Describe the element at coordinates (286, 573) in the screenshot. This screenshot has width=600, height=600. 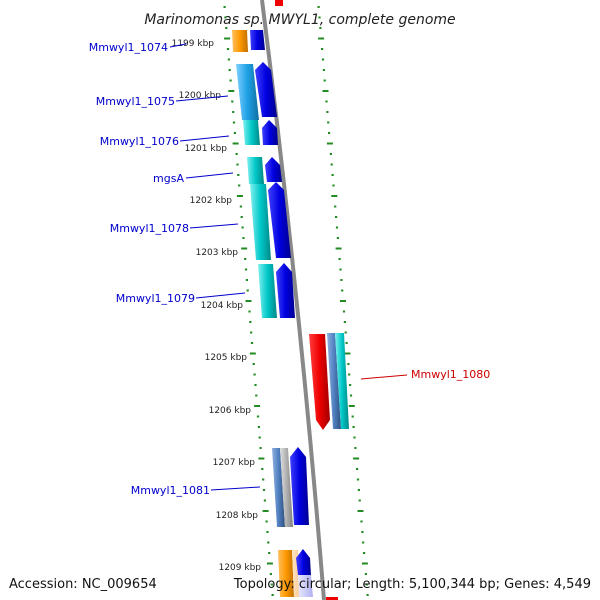
I see `cog-block-next` at that location.